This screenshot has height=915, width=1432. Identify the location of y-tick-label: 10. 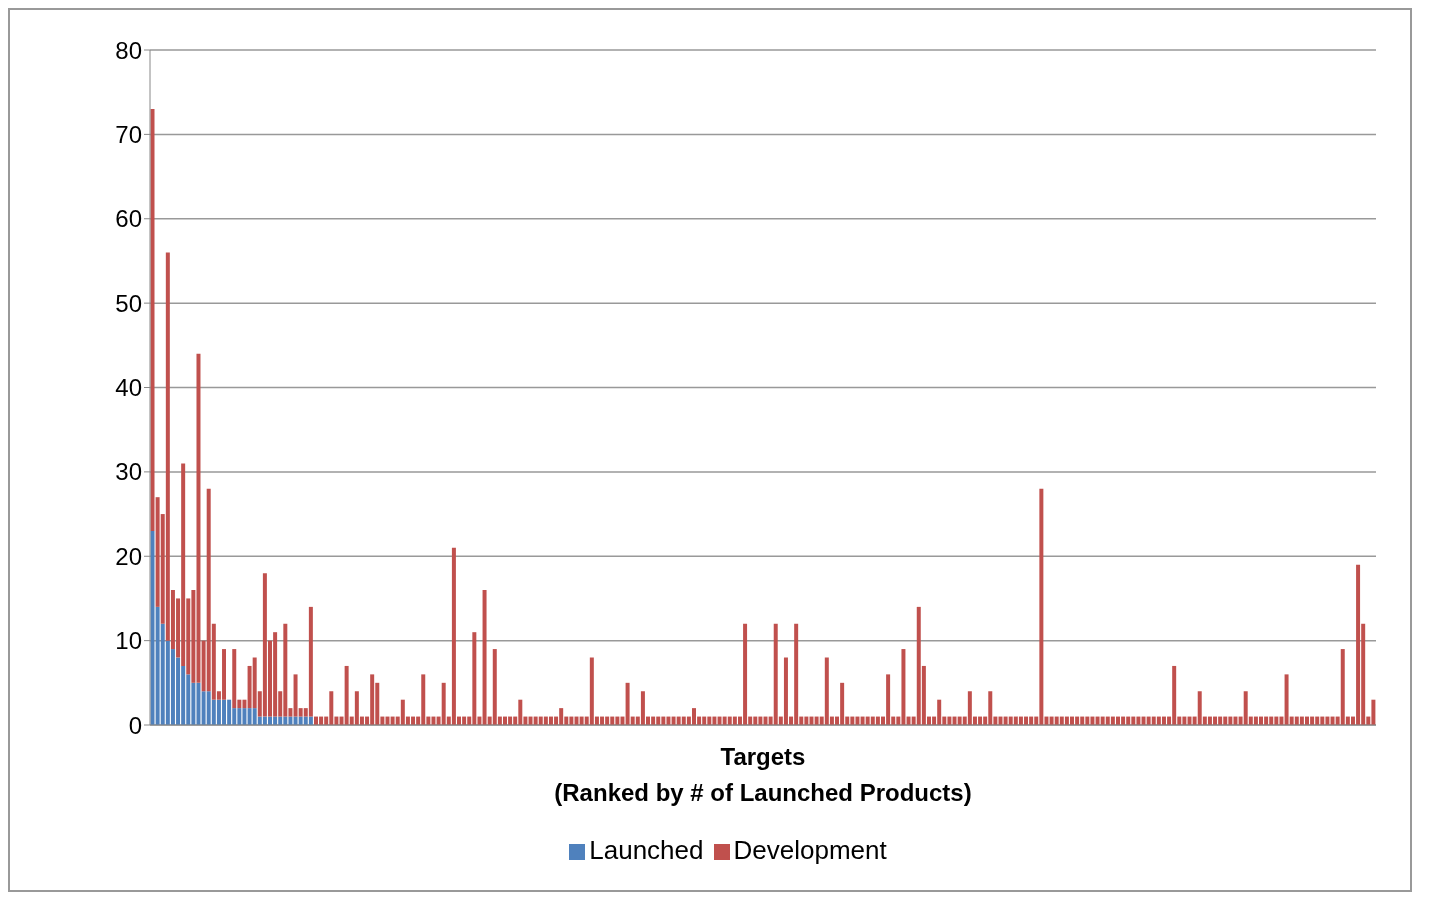
(128, 641).